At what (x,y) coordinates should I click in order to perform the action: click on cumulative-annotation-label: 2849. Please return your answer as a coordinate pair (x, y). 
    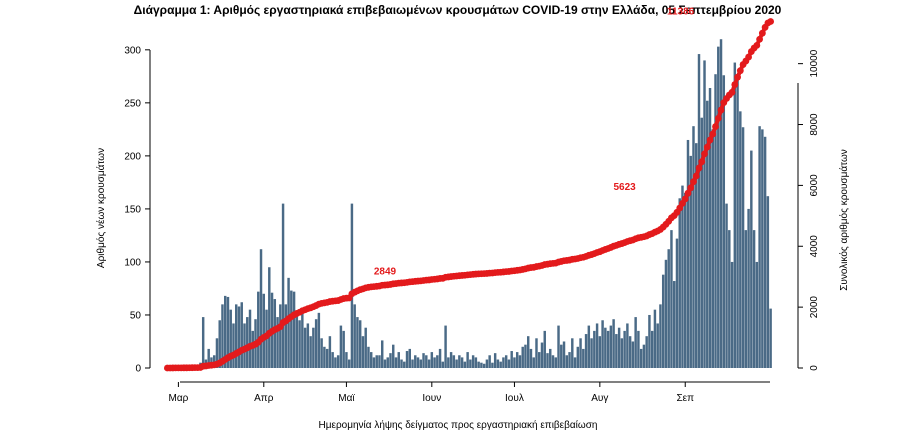
    Looking at the image, I should click on (385, 271).